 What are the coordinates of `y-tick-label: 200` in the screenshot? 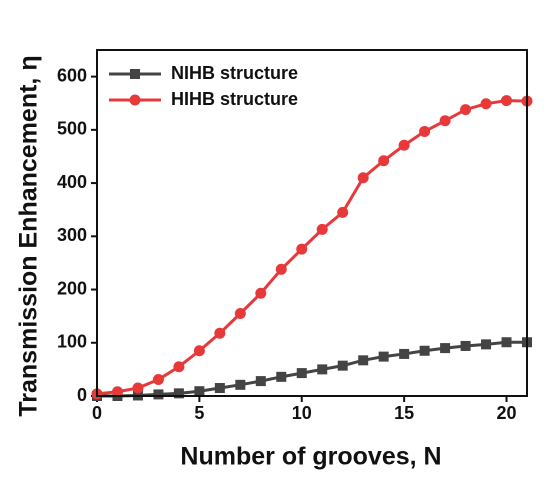 It's located at (72, 288).